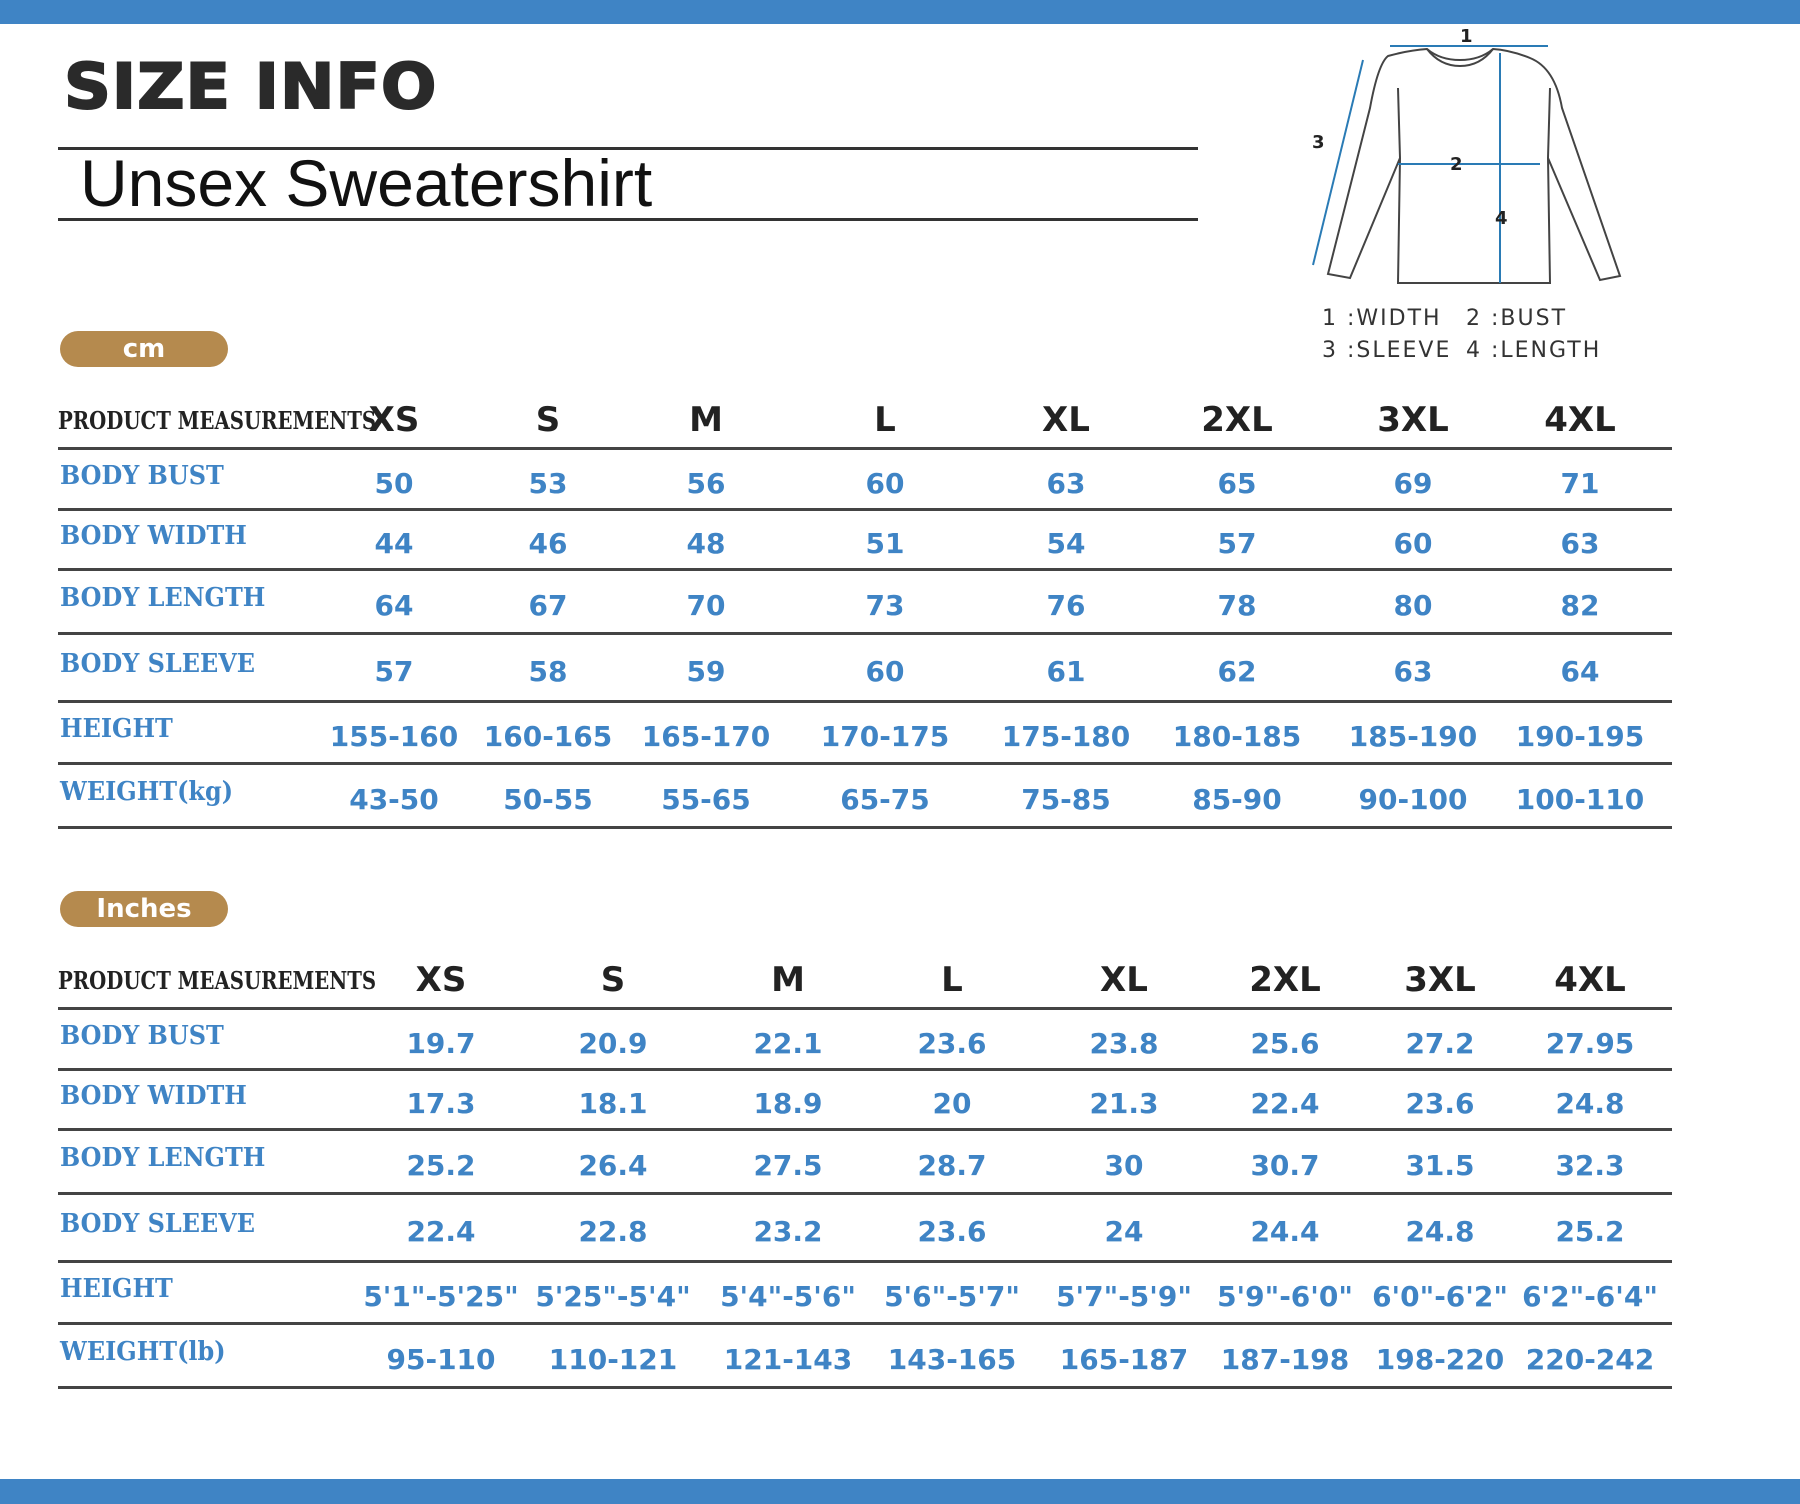  What do you see at coordinates (1534, 350) in the screenshot?
I see `legend-length: 4 :LENGTH` at bounding box center [1534, 350].